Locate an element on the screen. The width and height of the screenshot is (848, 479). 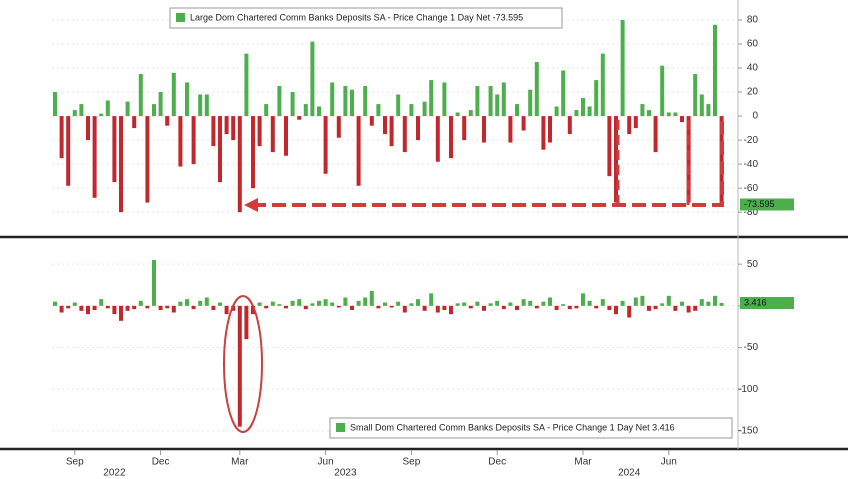
y-tick-label: 20 is located at coordinates (753, 92).